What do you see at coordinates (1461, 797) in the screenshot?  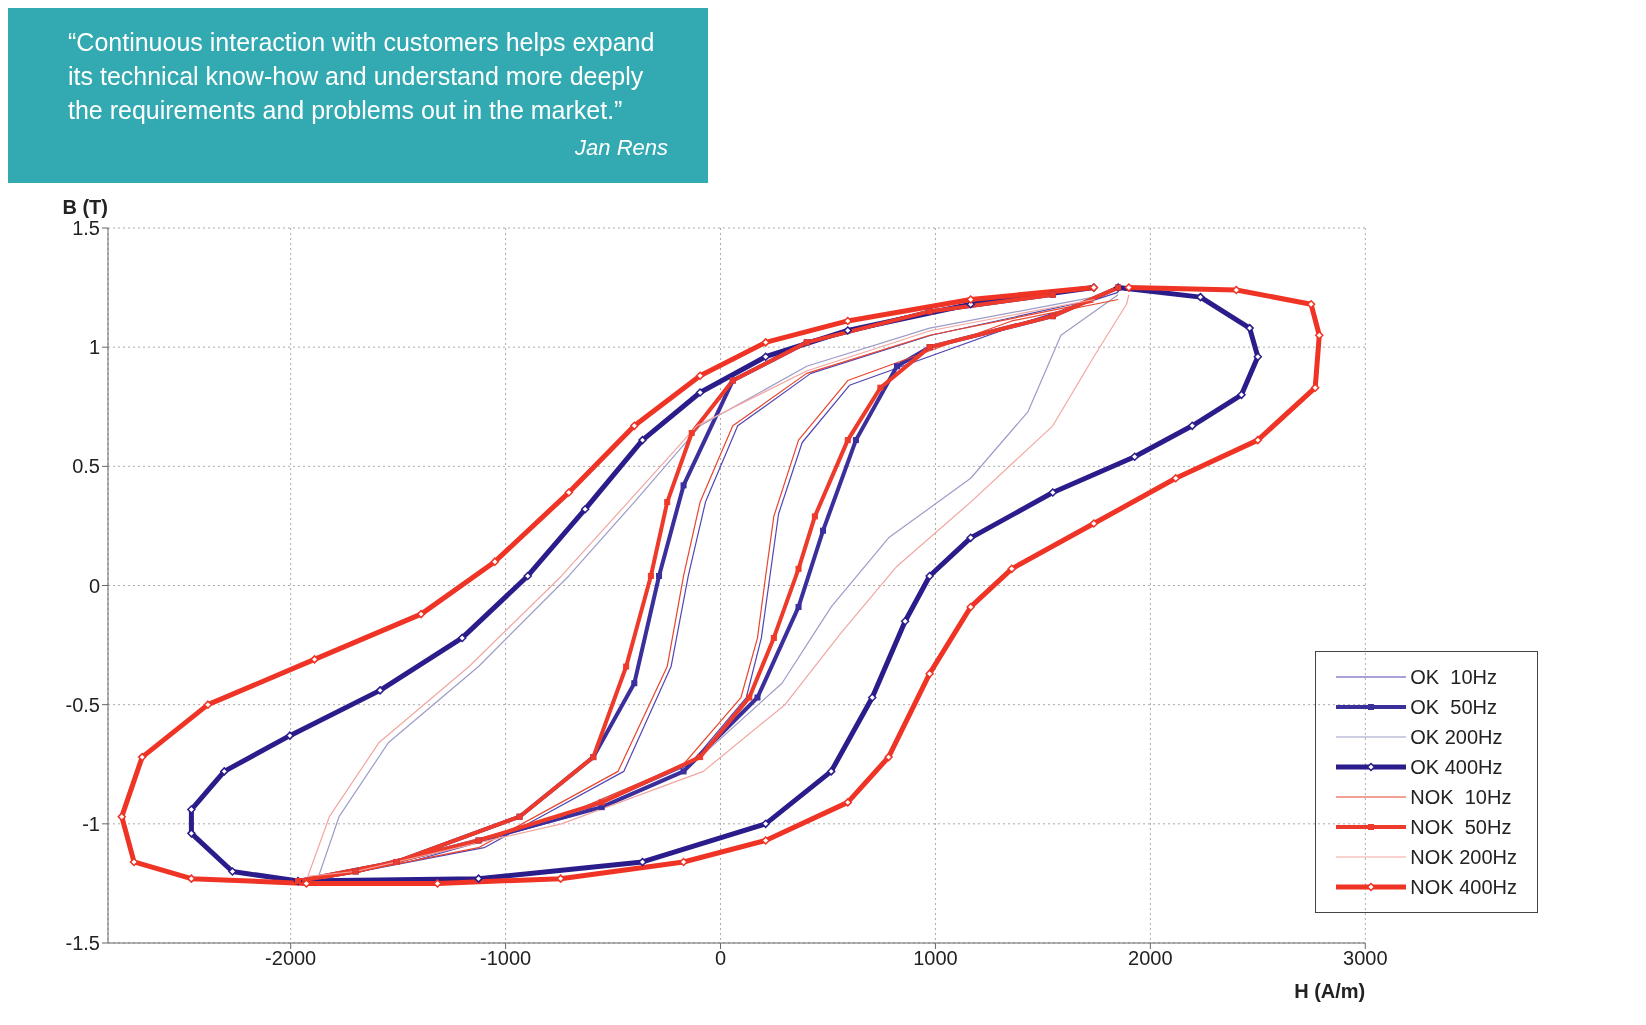 I see `legend-label: NOK 10Hz` at bounding box center [1461, 797].